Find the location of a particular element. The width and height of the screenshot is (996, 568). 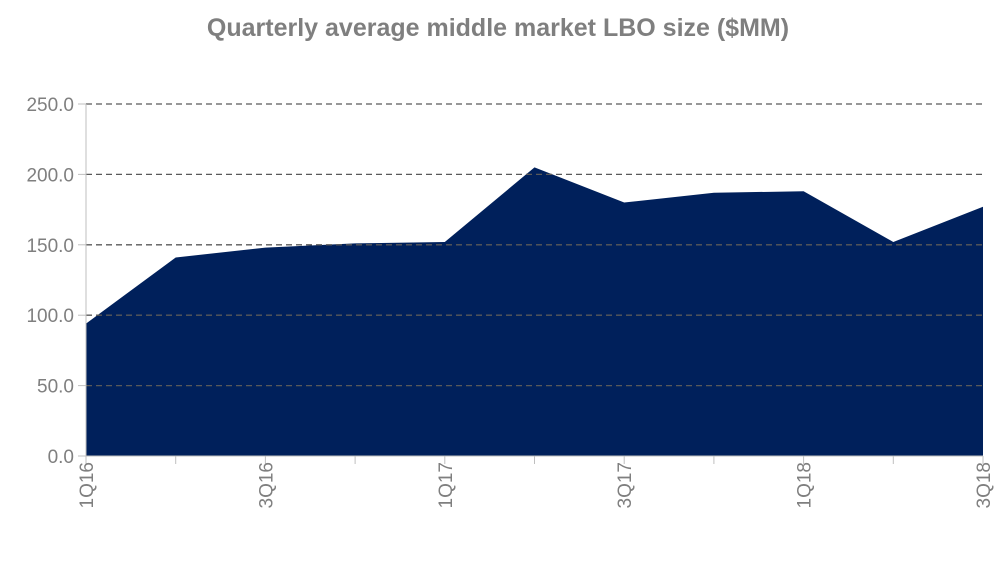

x-tick-label: 3Q16 is located at coordinates (266, 485).